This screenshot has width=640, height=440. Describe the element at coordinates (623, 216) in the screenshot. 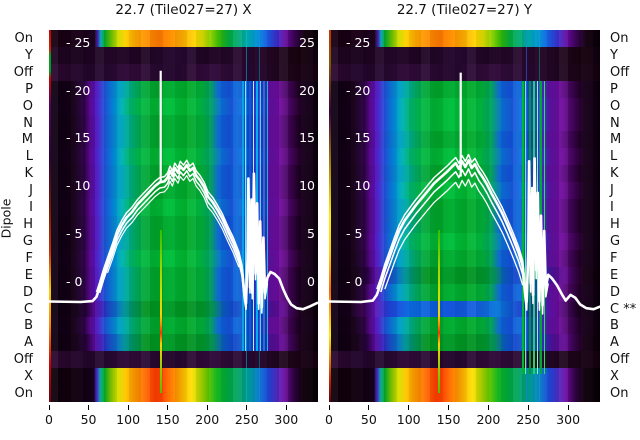

I see `dipole-labels-right: On Y Off P O N M L K J I H G F E D C ** B A Off X On` at that location.